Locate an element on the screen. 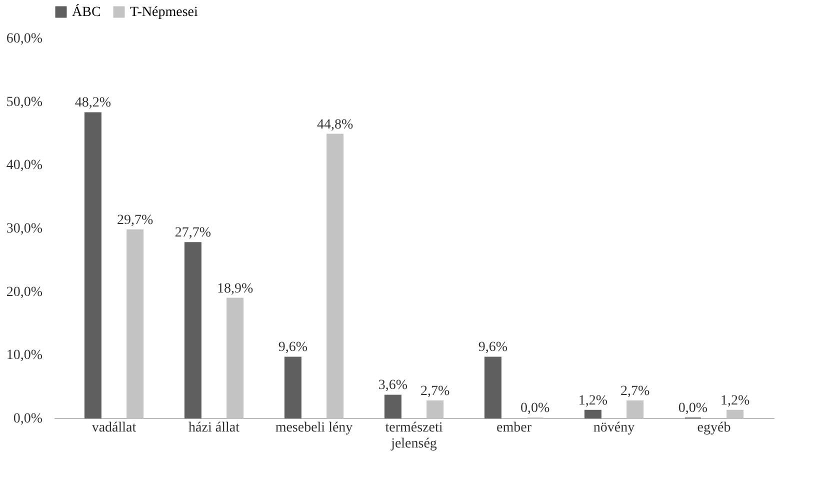 The image size is (834, 484). x-tick-label: ember is located at coordinates (514, 428).